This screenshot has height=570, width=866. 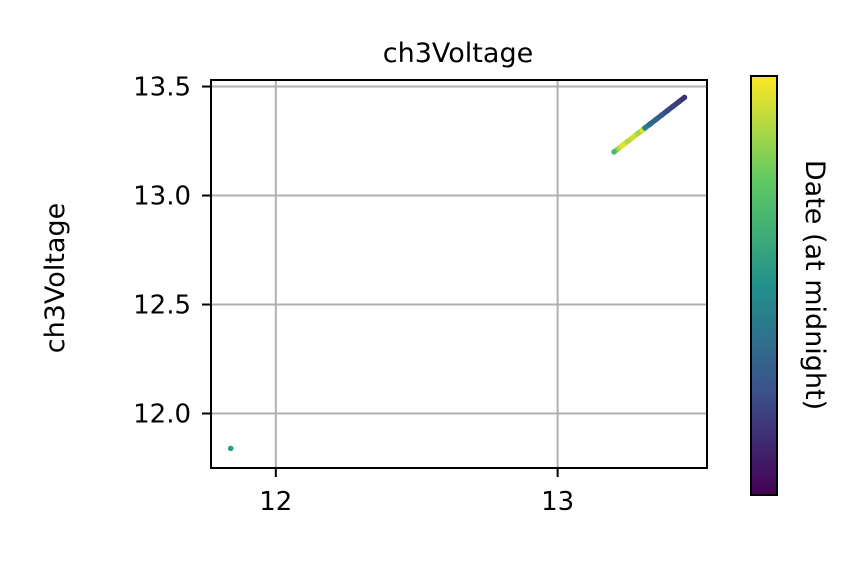 I want to click on y-tick-label: 12.5, so click(x=162, y=306).